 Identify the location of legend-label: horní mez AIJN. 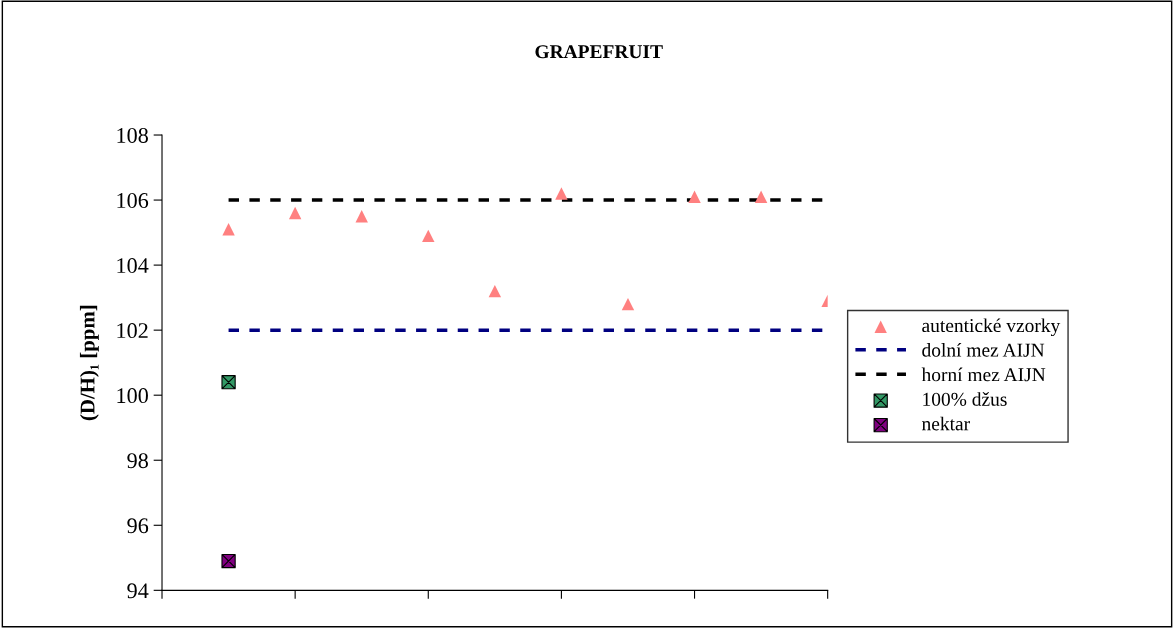
(983, 374).